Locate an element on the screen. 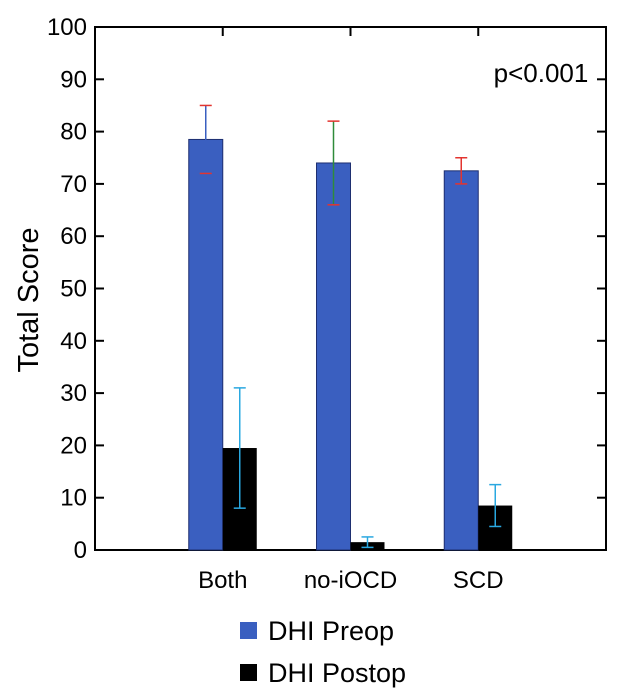 The image size is (620, 696). y-tick-label: 100 is located at coordinates (67, 27).